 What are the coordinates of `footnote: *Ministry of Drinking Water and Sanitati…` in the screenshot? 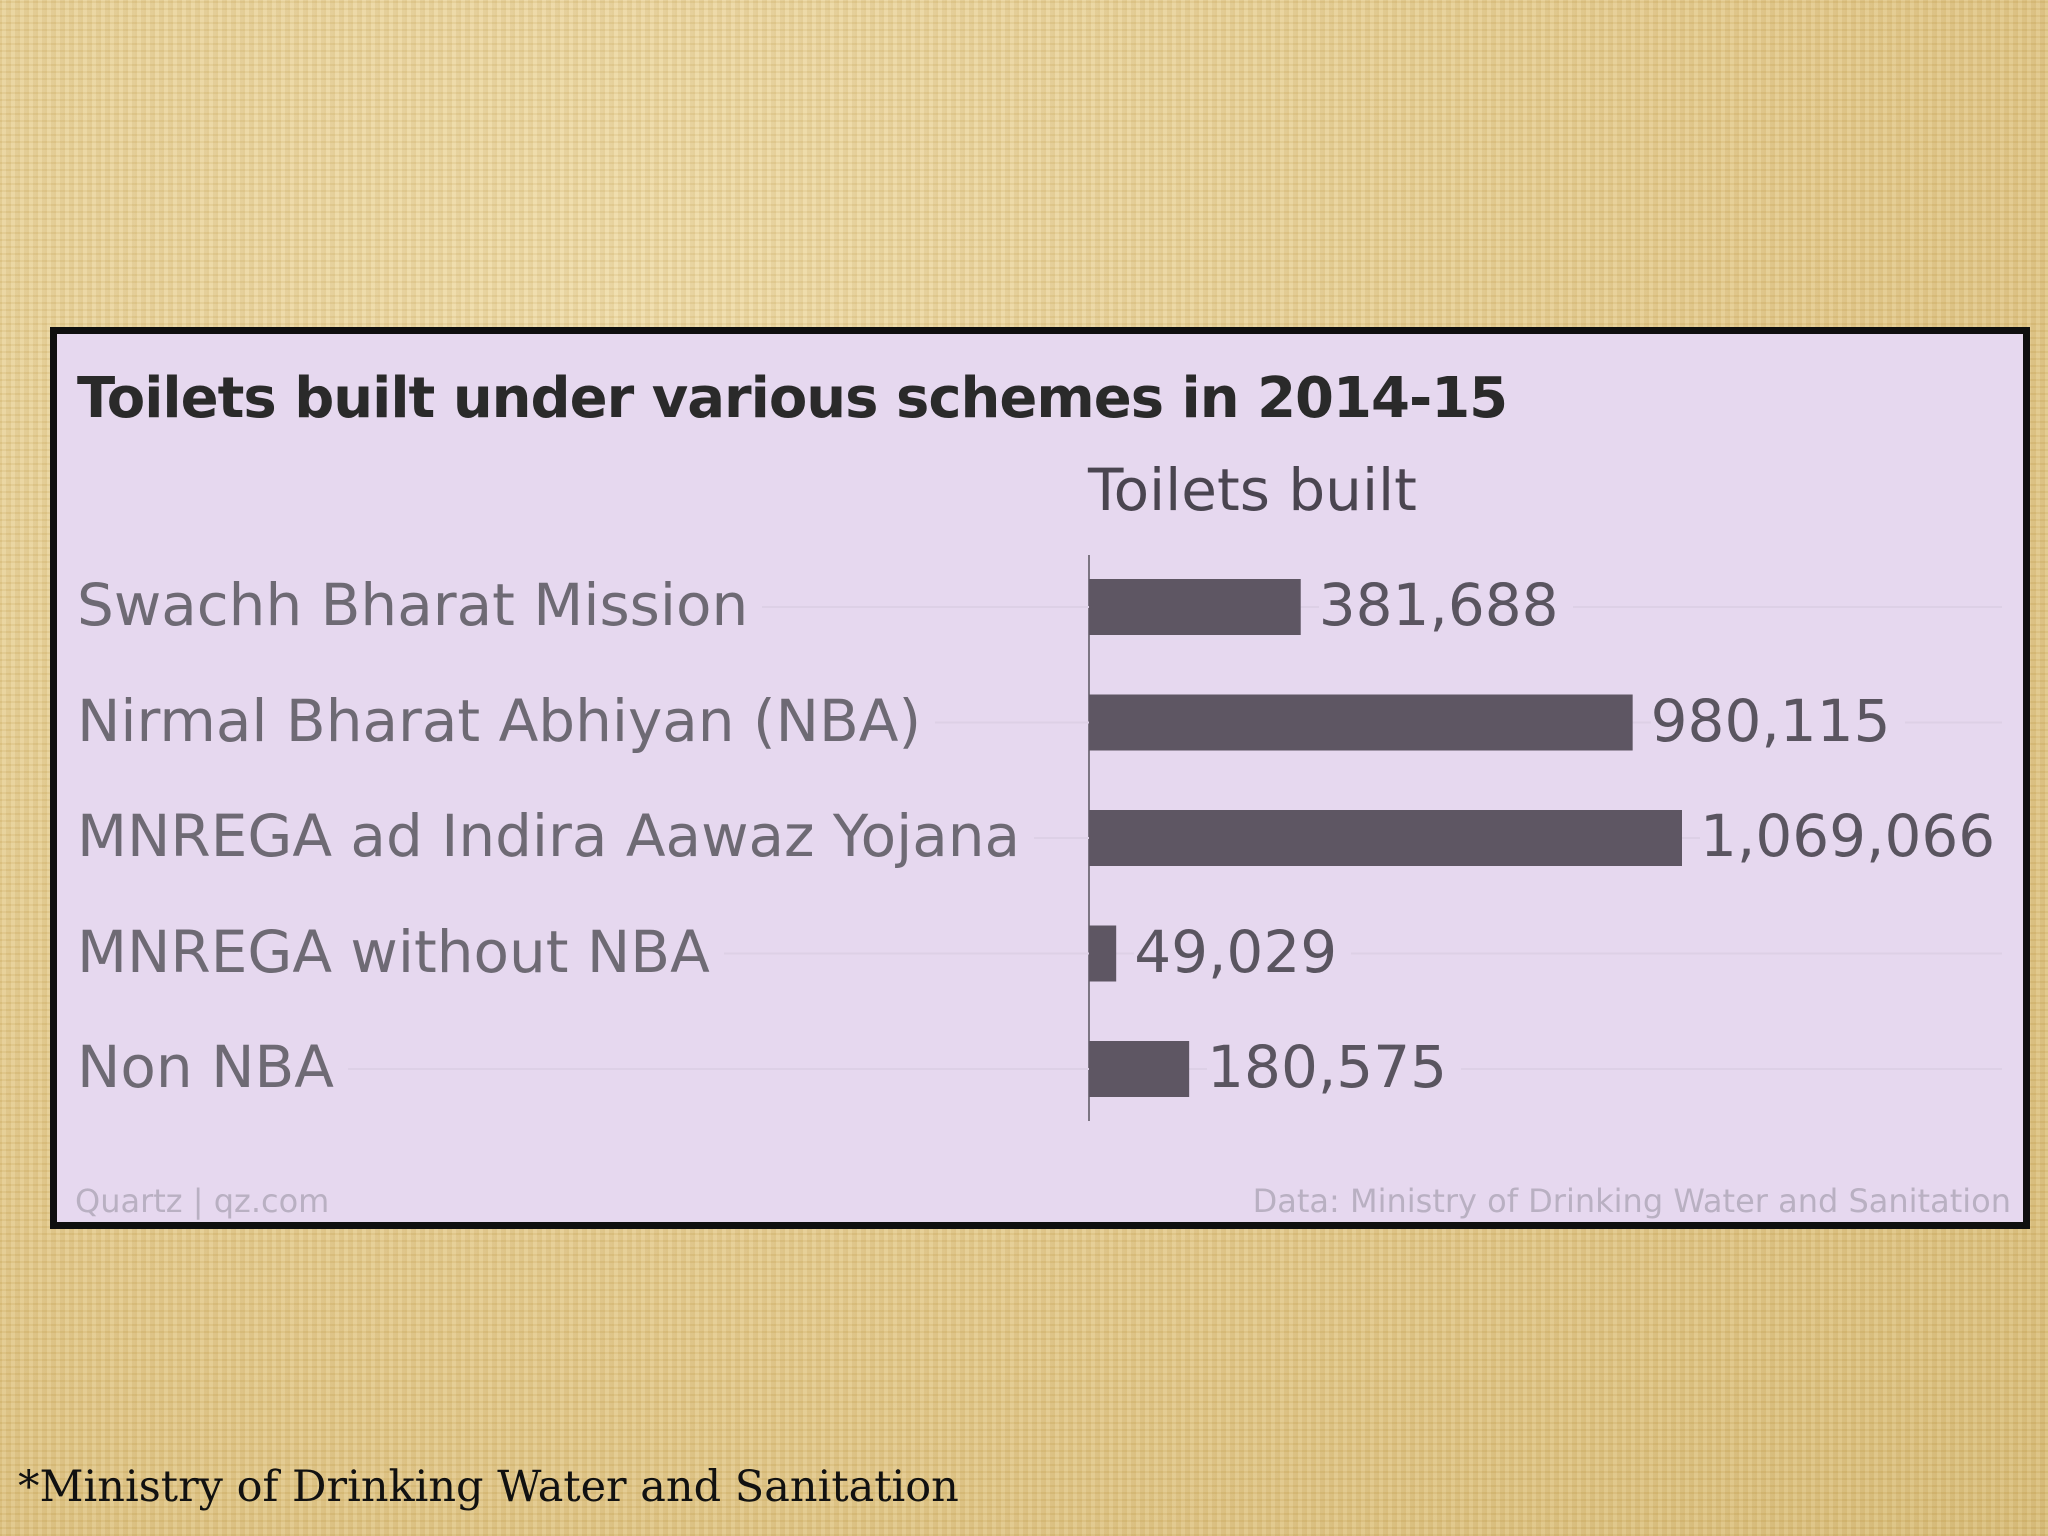 It's located at (488, 1487).